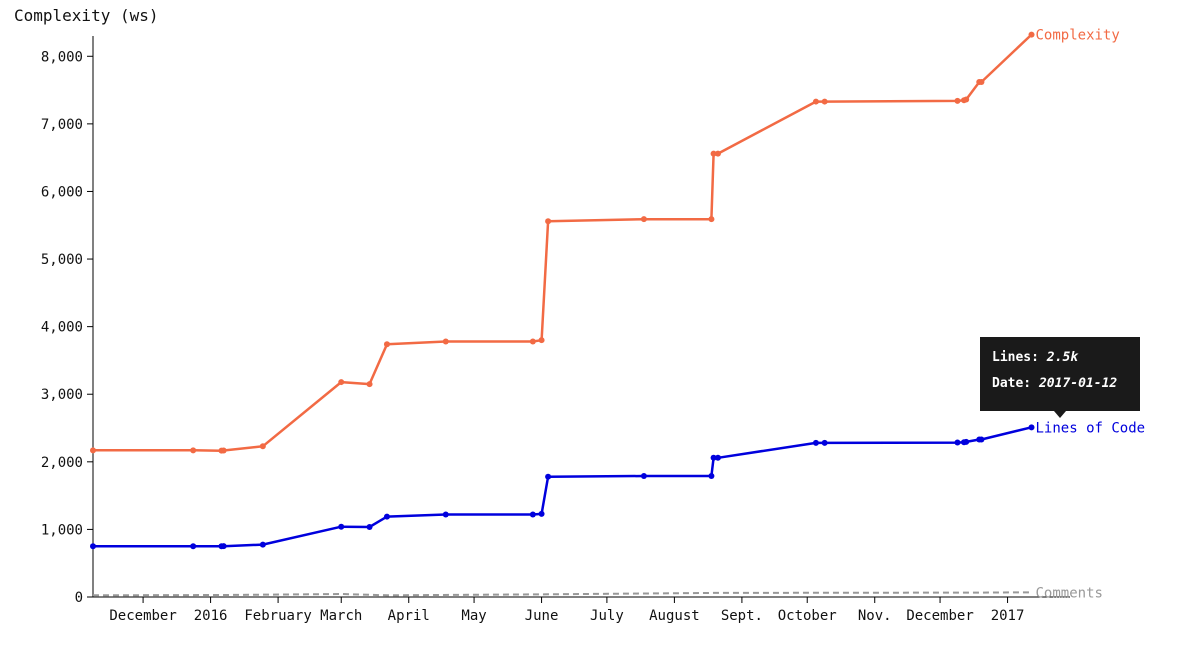 The height and width of the screenshot is (648, 1200). Describe the element at coordinates (62, 192) in the screenshot. I see `y-tick-label: 6,000` at that location.